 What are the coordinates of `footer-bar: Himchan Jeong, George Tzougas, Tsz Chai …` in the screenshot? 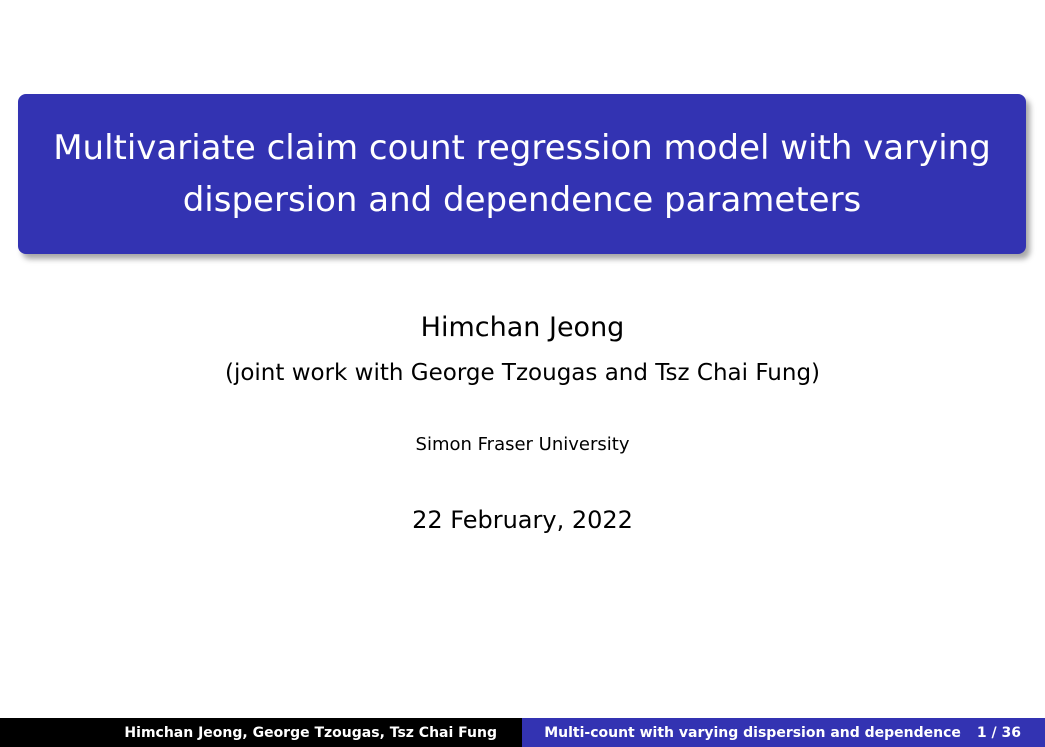 It's located at (522, 732).